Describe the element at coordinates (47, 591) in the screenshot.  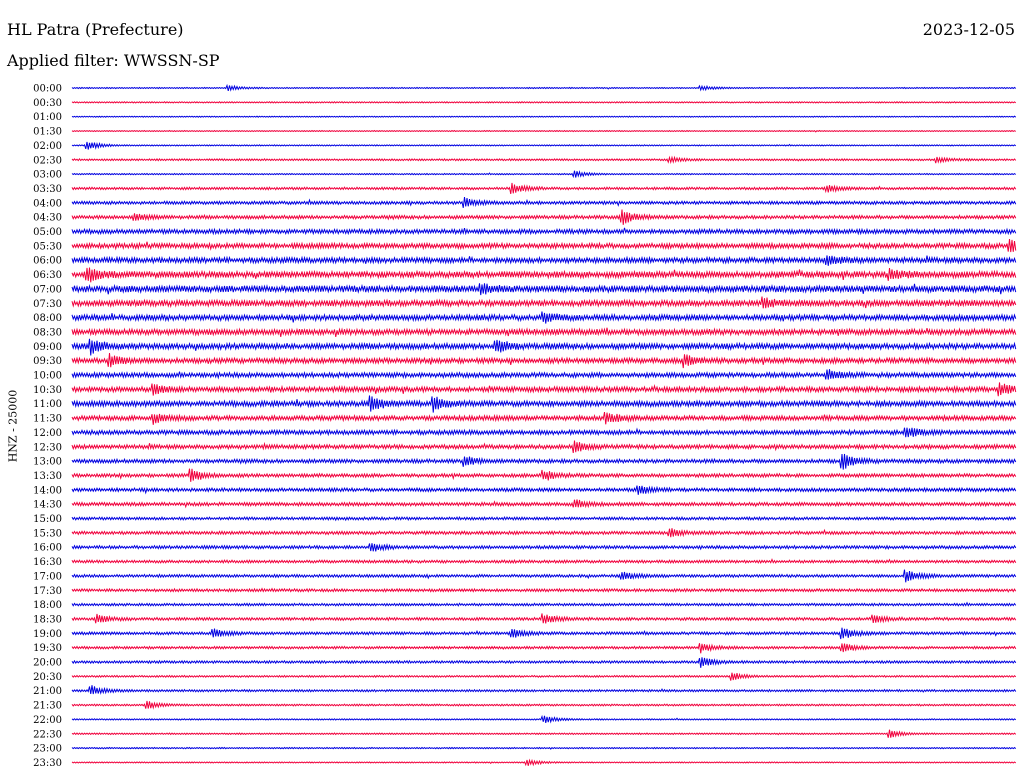
I see `row-time-label: 17:30` at that location.